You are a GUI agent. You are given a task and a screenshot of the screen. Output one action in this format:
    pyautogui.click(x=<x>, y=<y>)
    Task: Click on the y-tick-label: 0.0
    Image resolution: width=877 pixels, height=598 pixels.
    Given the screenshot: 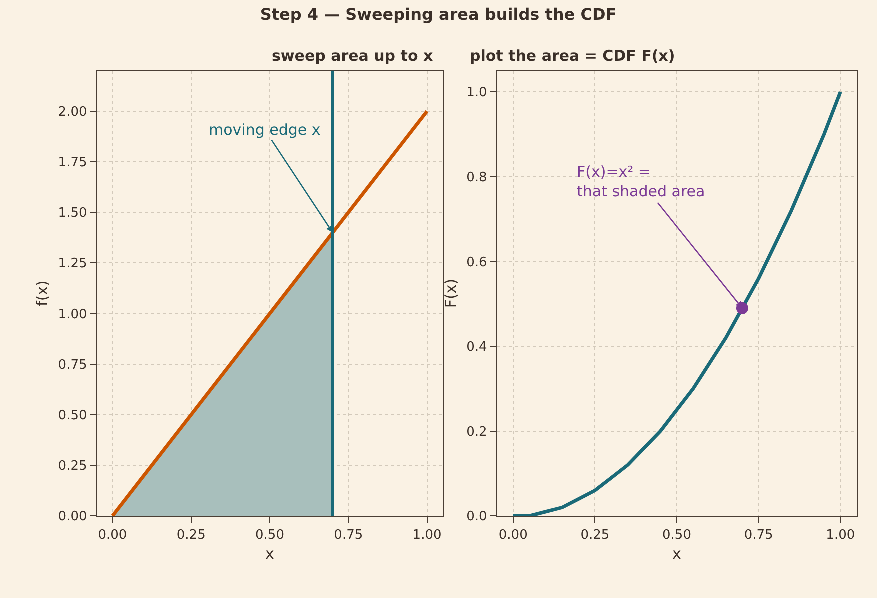 What is the action you would take?
    pyautogui.click(x=477, y=517)
    